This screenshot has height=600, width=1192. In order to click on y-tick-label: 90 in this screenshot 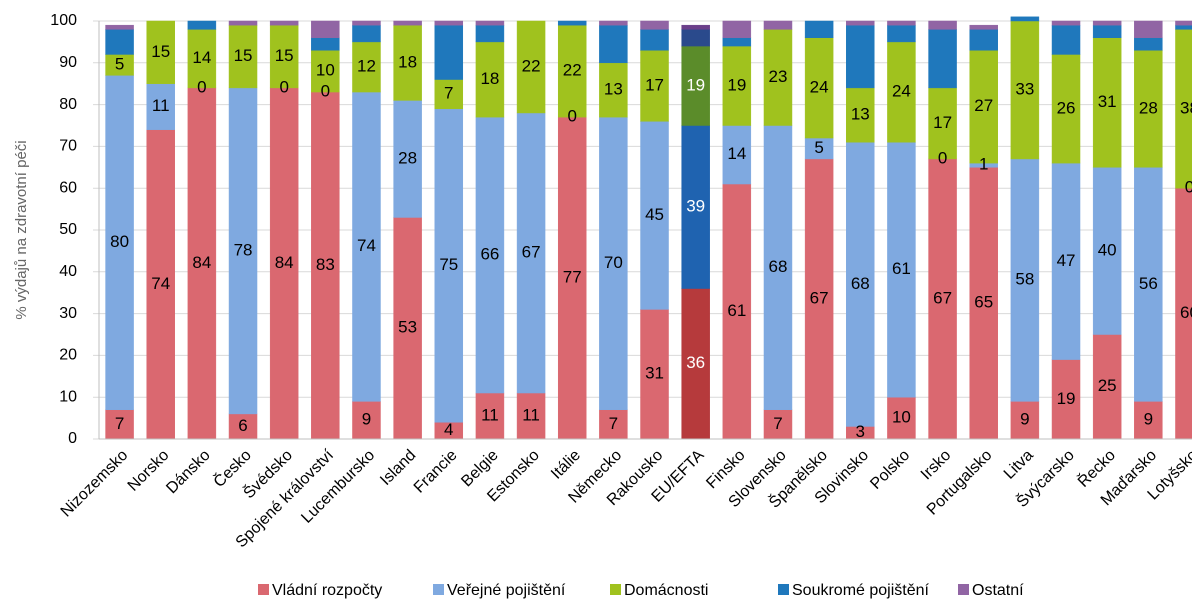, I will do `click(68, 62)`.